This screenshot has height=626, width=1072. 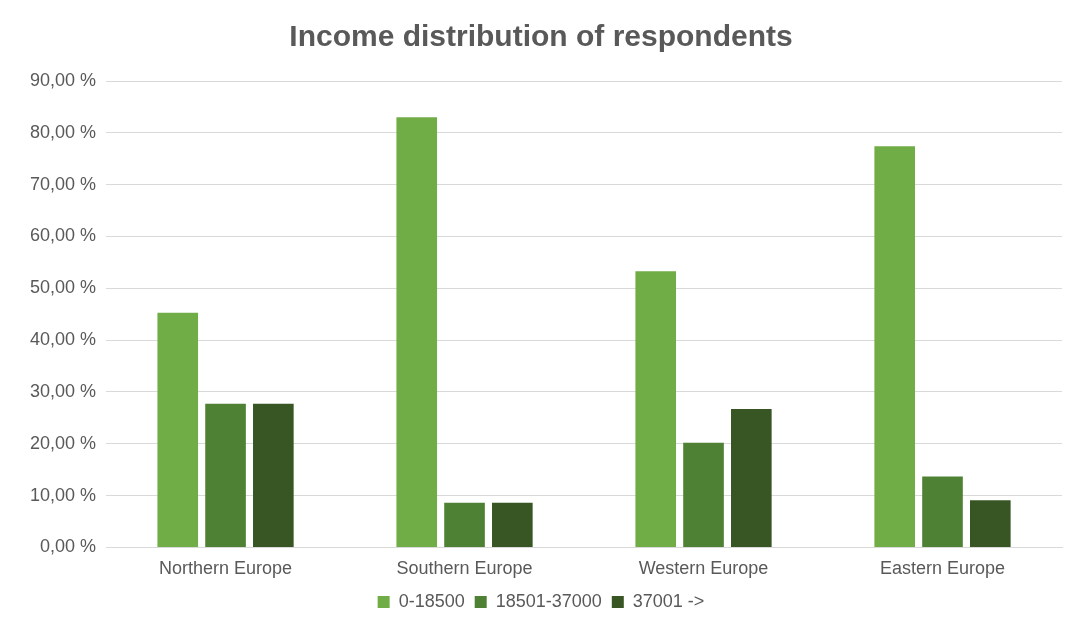 What do you see at coordinates (63, 339) in the screenshot?
I see `y-tick-label: 40,00 %` at bounding box center [63, 339].